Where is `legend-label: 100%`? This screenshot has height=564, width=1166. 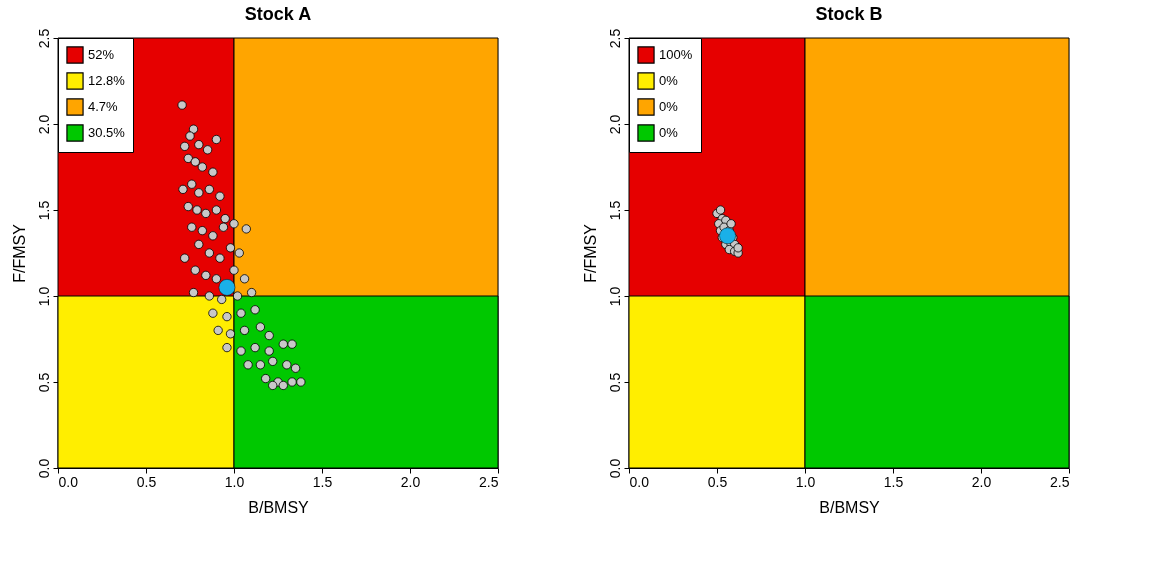 legend-label: 100% is located at coordinates (676, 54).